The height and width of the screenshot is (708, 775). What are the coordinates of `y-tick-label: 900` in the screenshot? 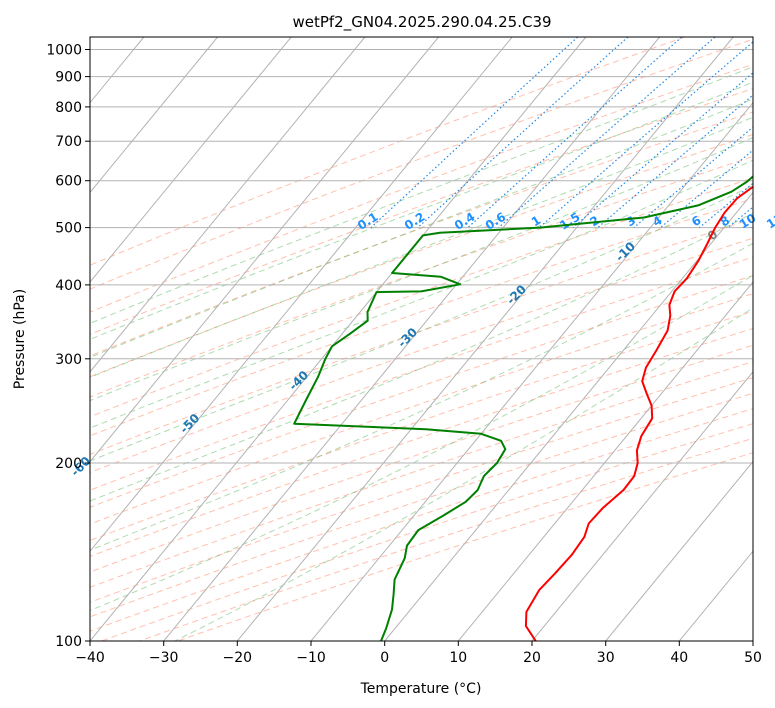 It's located at (68, 78).